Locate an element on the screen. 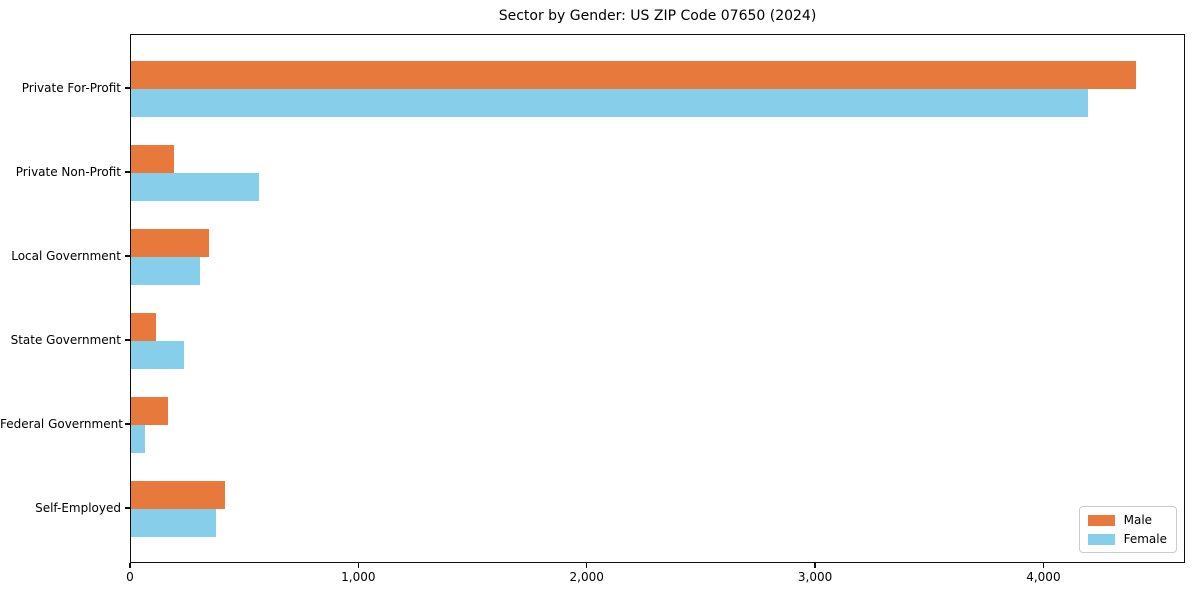  y-label-local-government: Local Government is located at coordinates (66, 256).